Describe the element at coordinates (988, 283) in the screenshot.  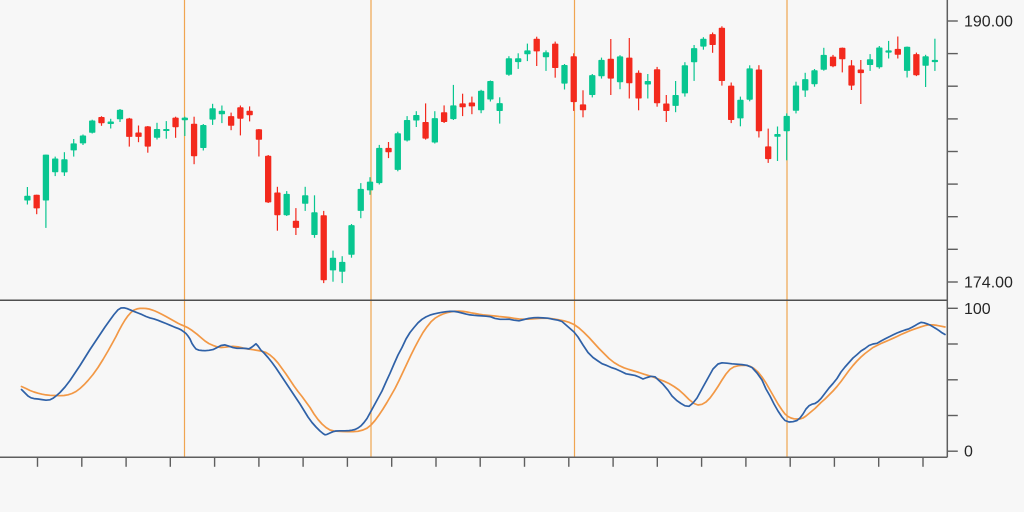
I see `svg-text: 174.00` at that location.